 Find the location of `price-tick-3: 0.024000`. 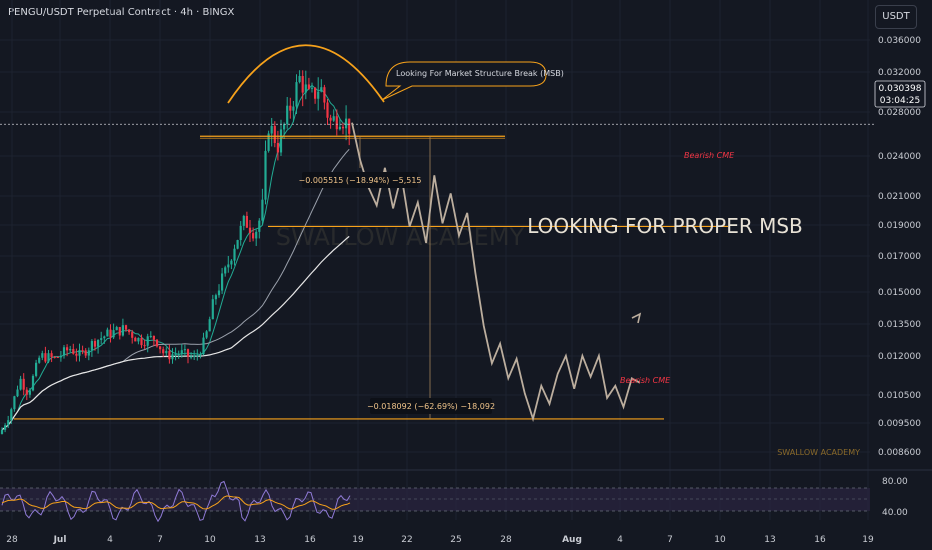

price-tick-3: 0.024000 is located at coordinates (899, 157).